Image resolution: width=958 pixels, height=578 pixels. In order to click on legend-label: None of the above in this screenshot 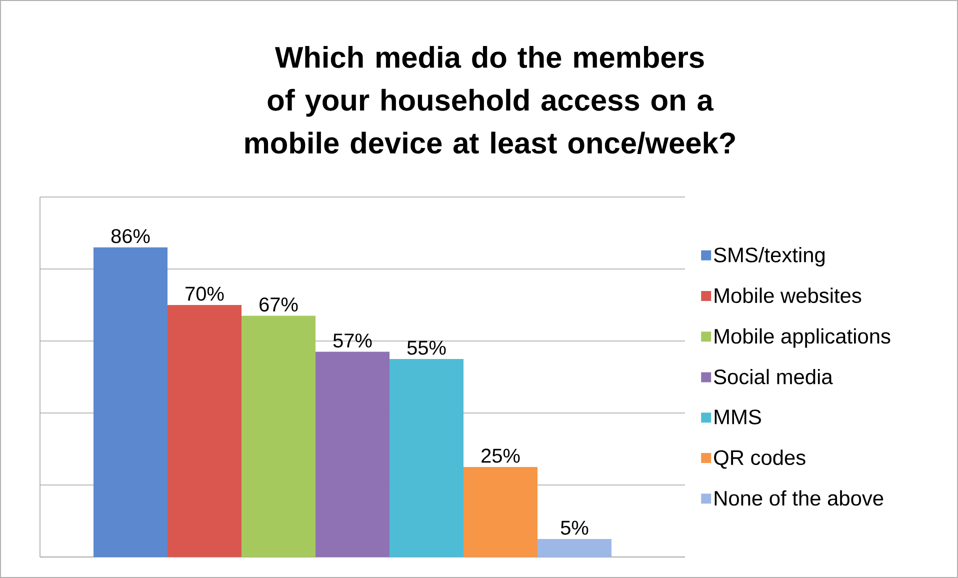, I will do `click(799, 498)`.